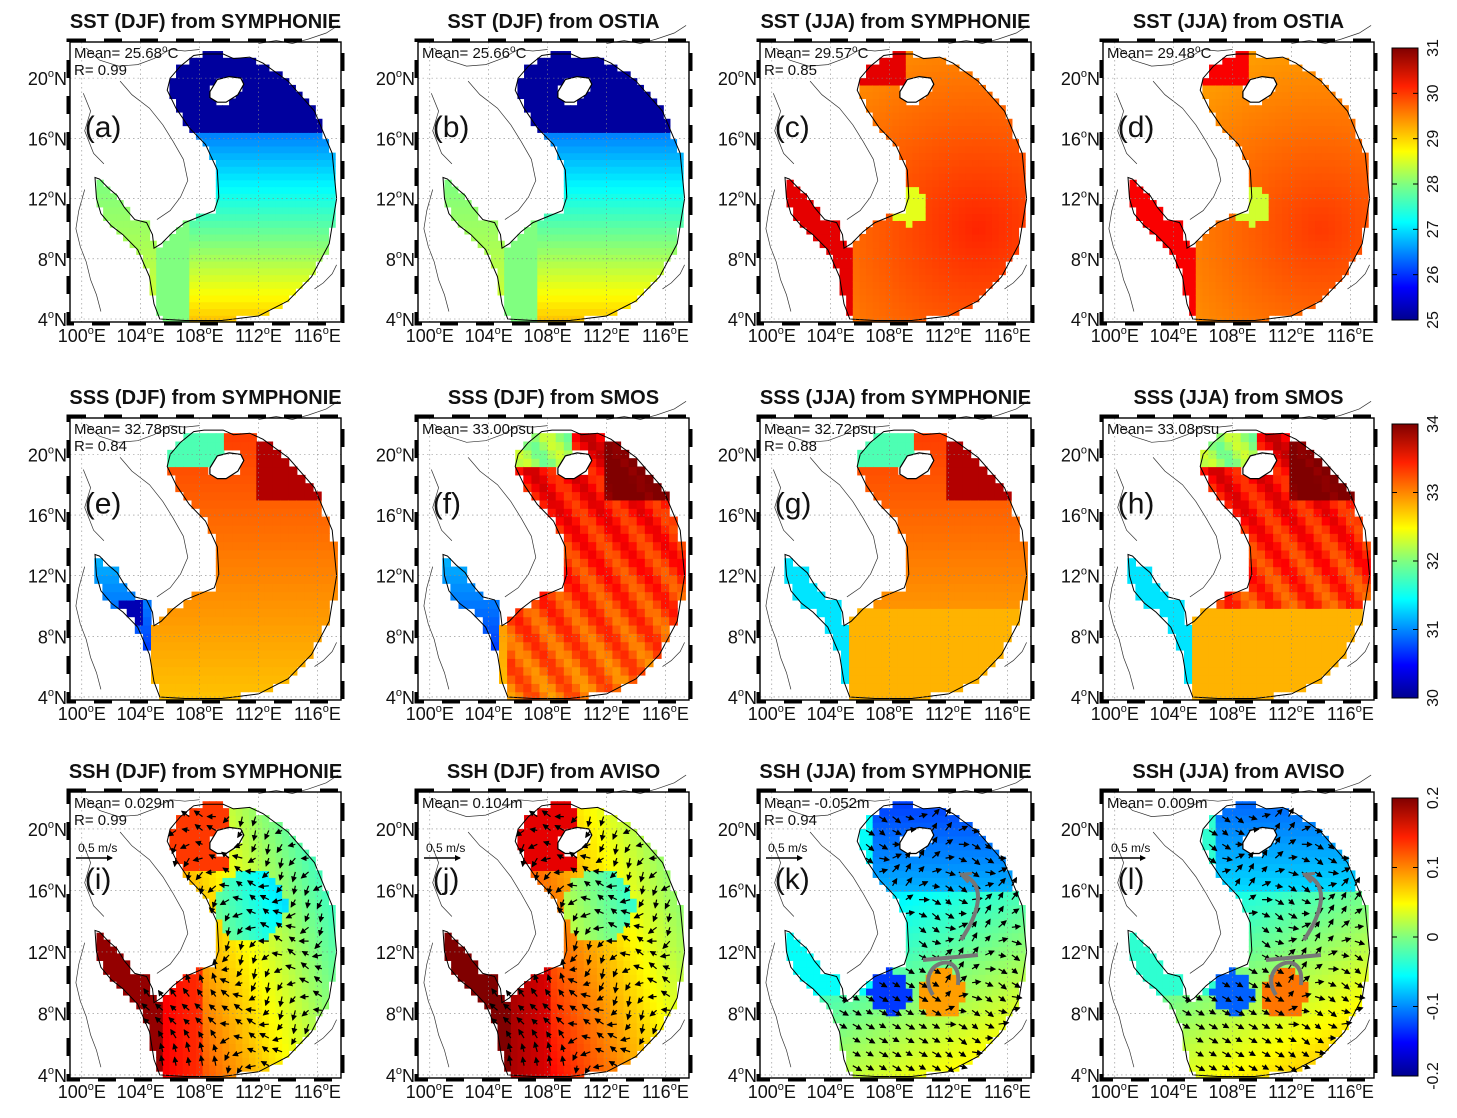  I want to click on coastline, so click(216, 187).